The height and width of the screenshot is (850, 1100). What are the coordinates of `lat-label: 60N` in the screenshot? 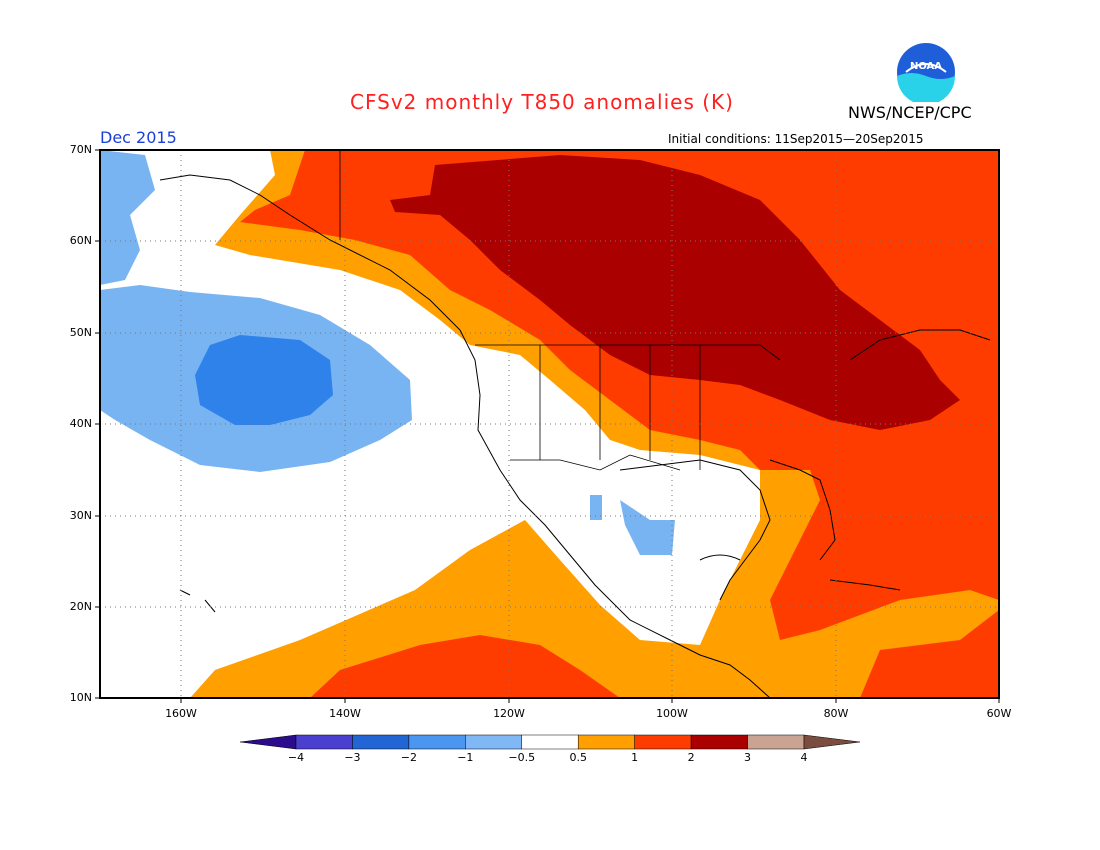 It's located at (80, 240).